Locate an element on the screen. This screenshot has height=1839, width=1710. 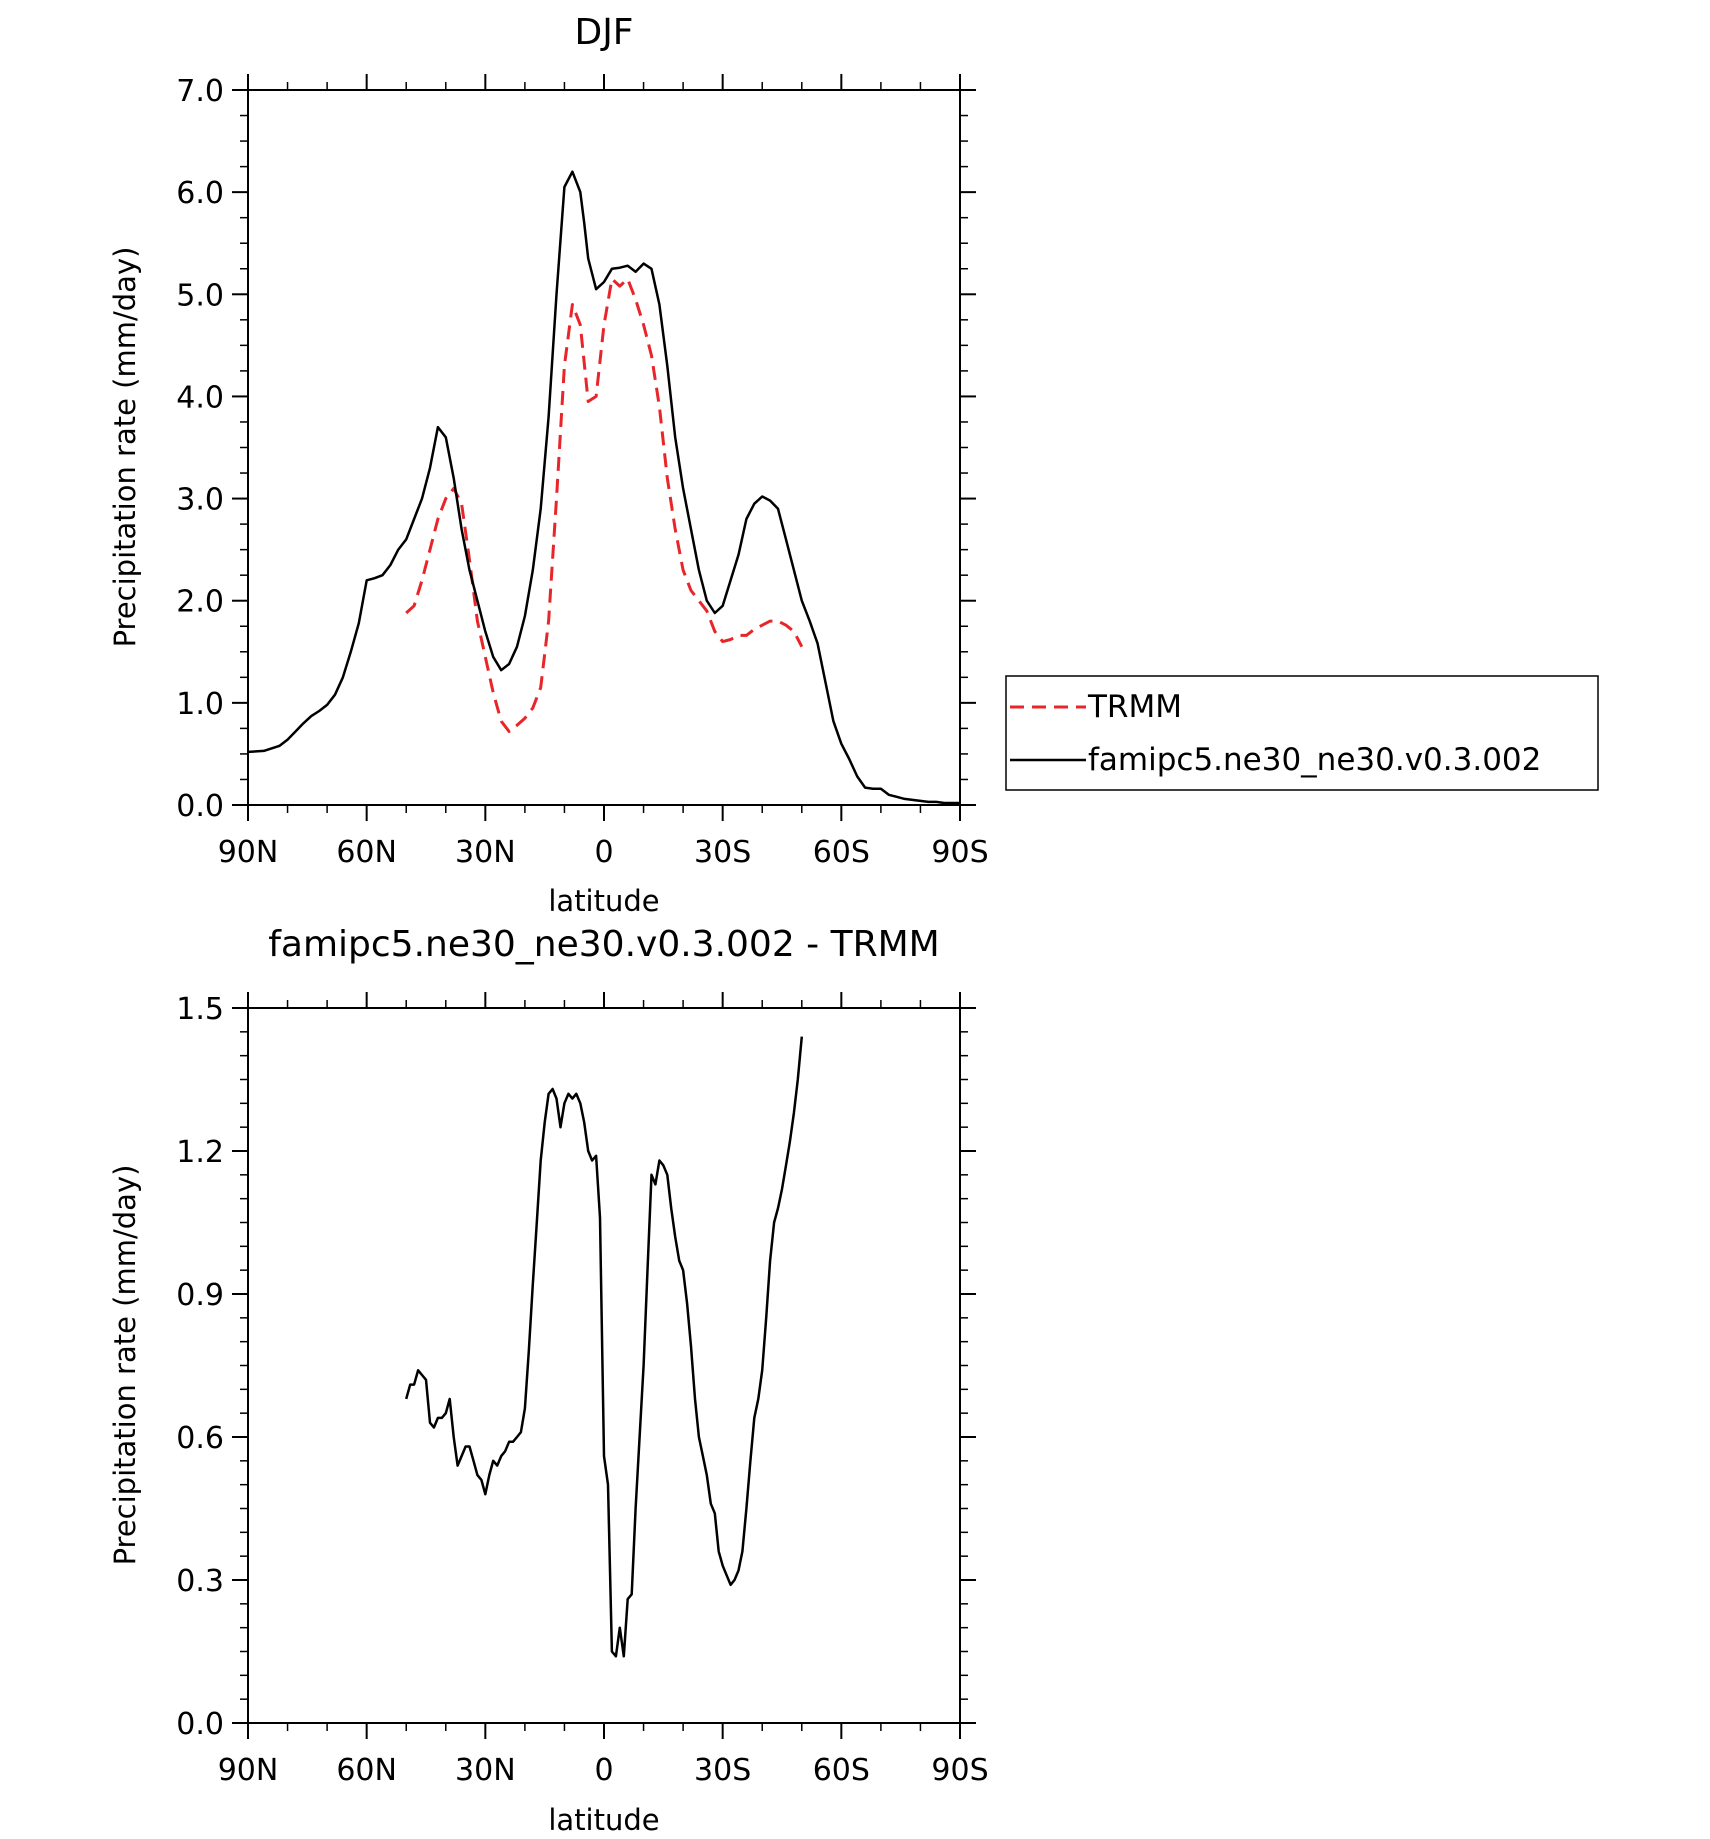
chart2-x-tick-label: 30N is located at coordinates (485, 1770).